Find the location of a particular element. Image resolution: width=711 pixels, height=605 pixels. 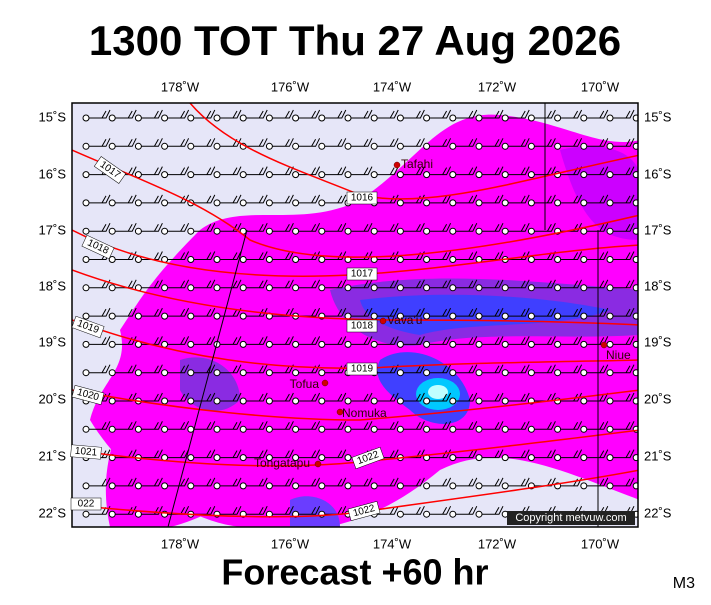

place-label: Tongatapu is located at coordinates (282, 463).